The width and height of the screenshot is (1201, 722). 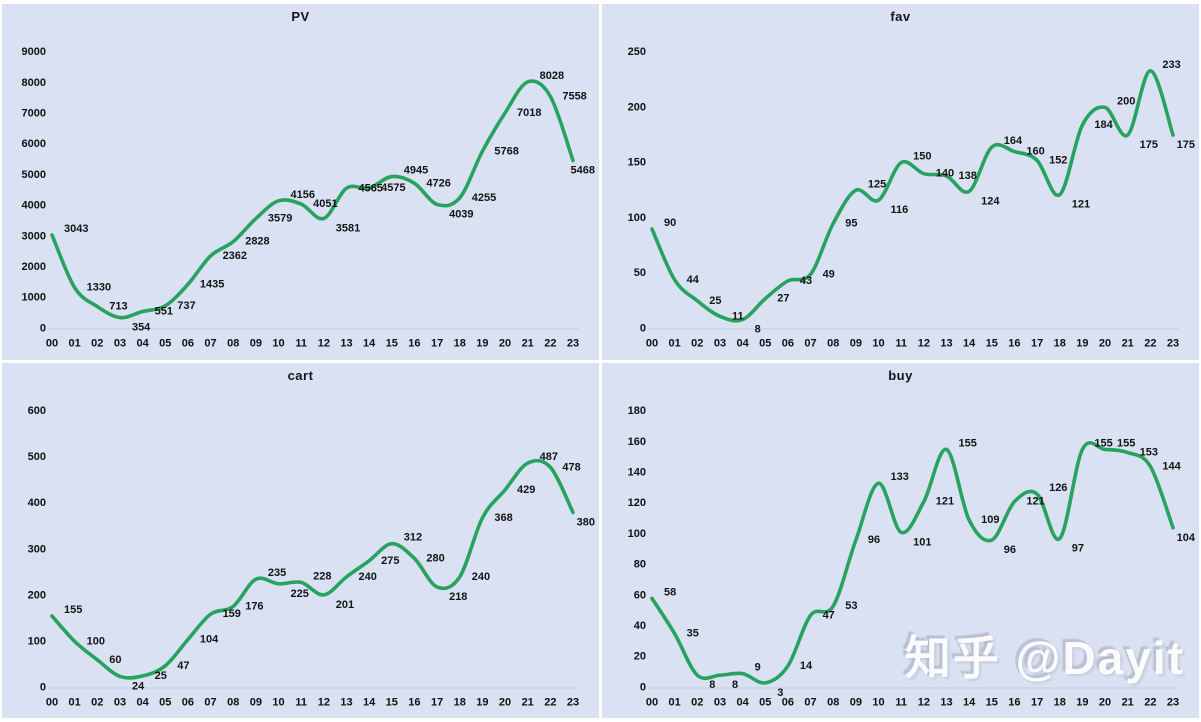 What do you see at coordinates (37, 503) in the screenshot?
I see `svg-text: 400` at bounding box center [37, 503].